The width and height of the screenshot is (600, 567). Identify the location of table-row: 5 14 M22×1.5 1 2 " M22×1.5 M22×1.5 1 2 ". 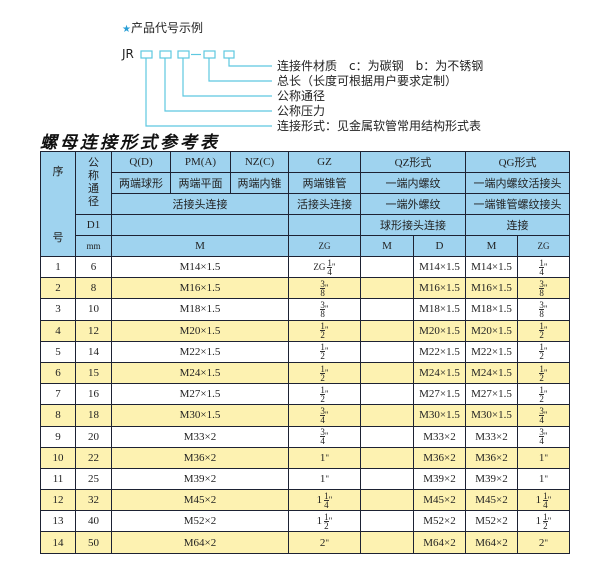
(305, 351).